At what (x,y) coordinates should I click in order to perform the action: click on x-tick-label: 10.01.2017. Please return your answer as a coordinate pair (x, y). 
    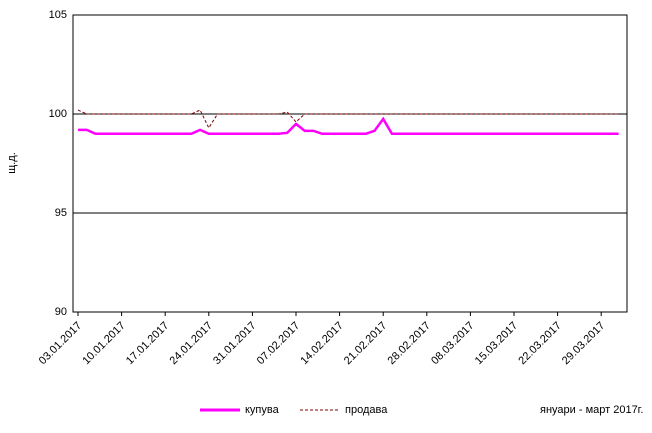
    Looking at the image, I should click on (103, 343).